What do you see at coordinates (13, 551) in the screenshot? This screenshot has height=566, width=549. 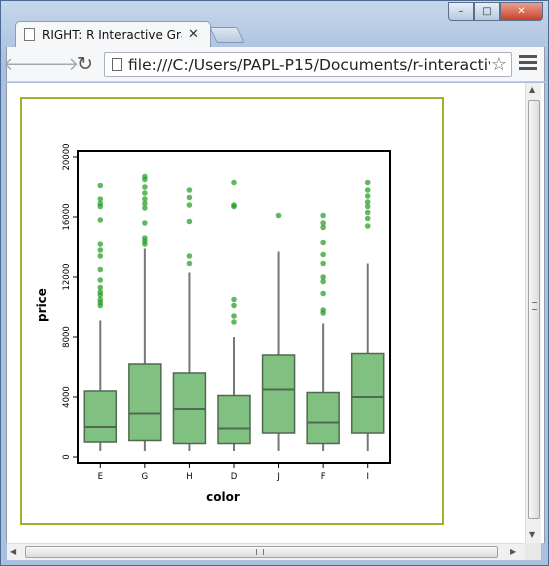 I see `scroll-left-icon: ◀` at bounding box center [13, 551].